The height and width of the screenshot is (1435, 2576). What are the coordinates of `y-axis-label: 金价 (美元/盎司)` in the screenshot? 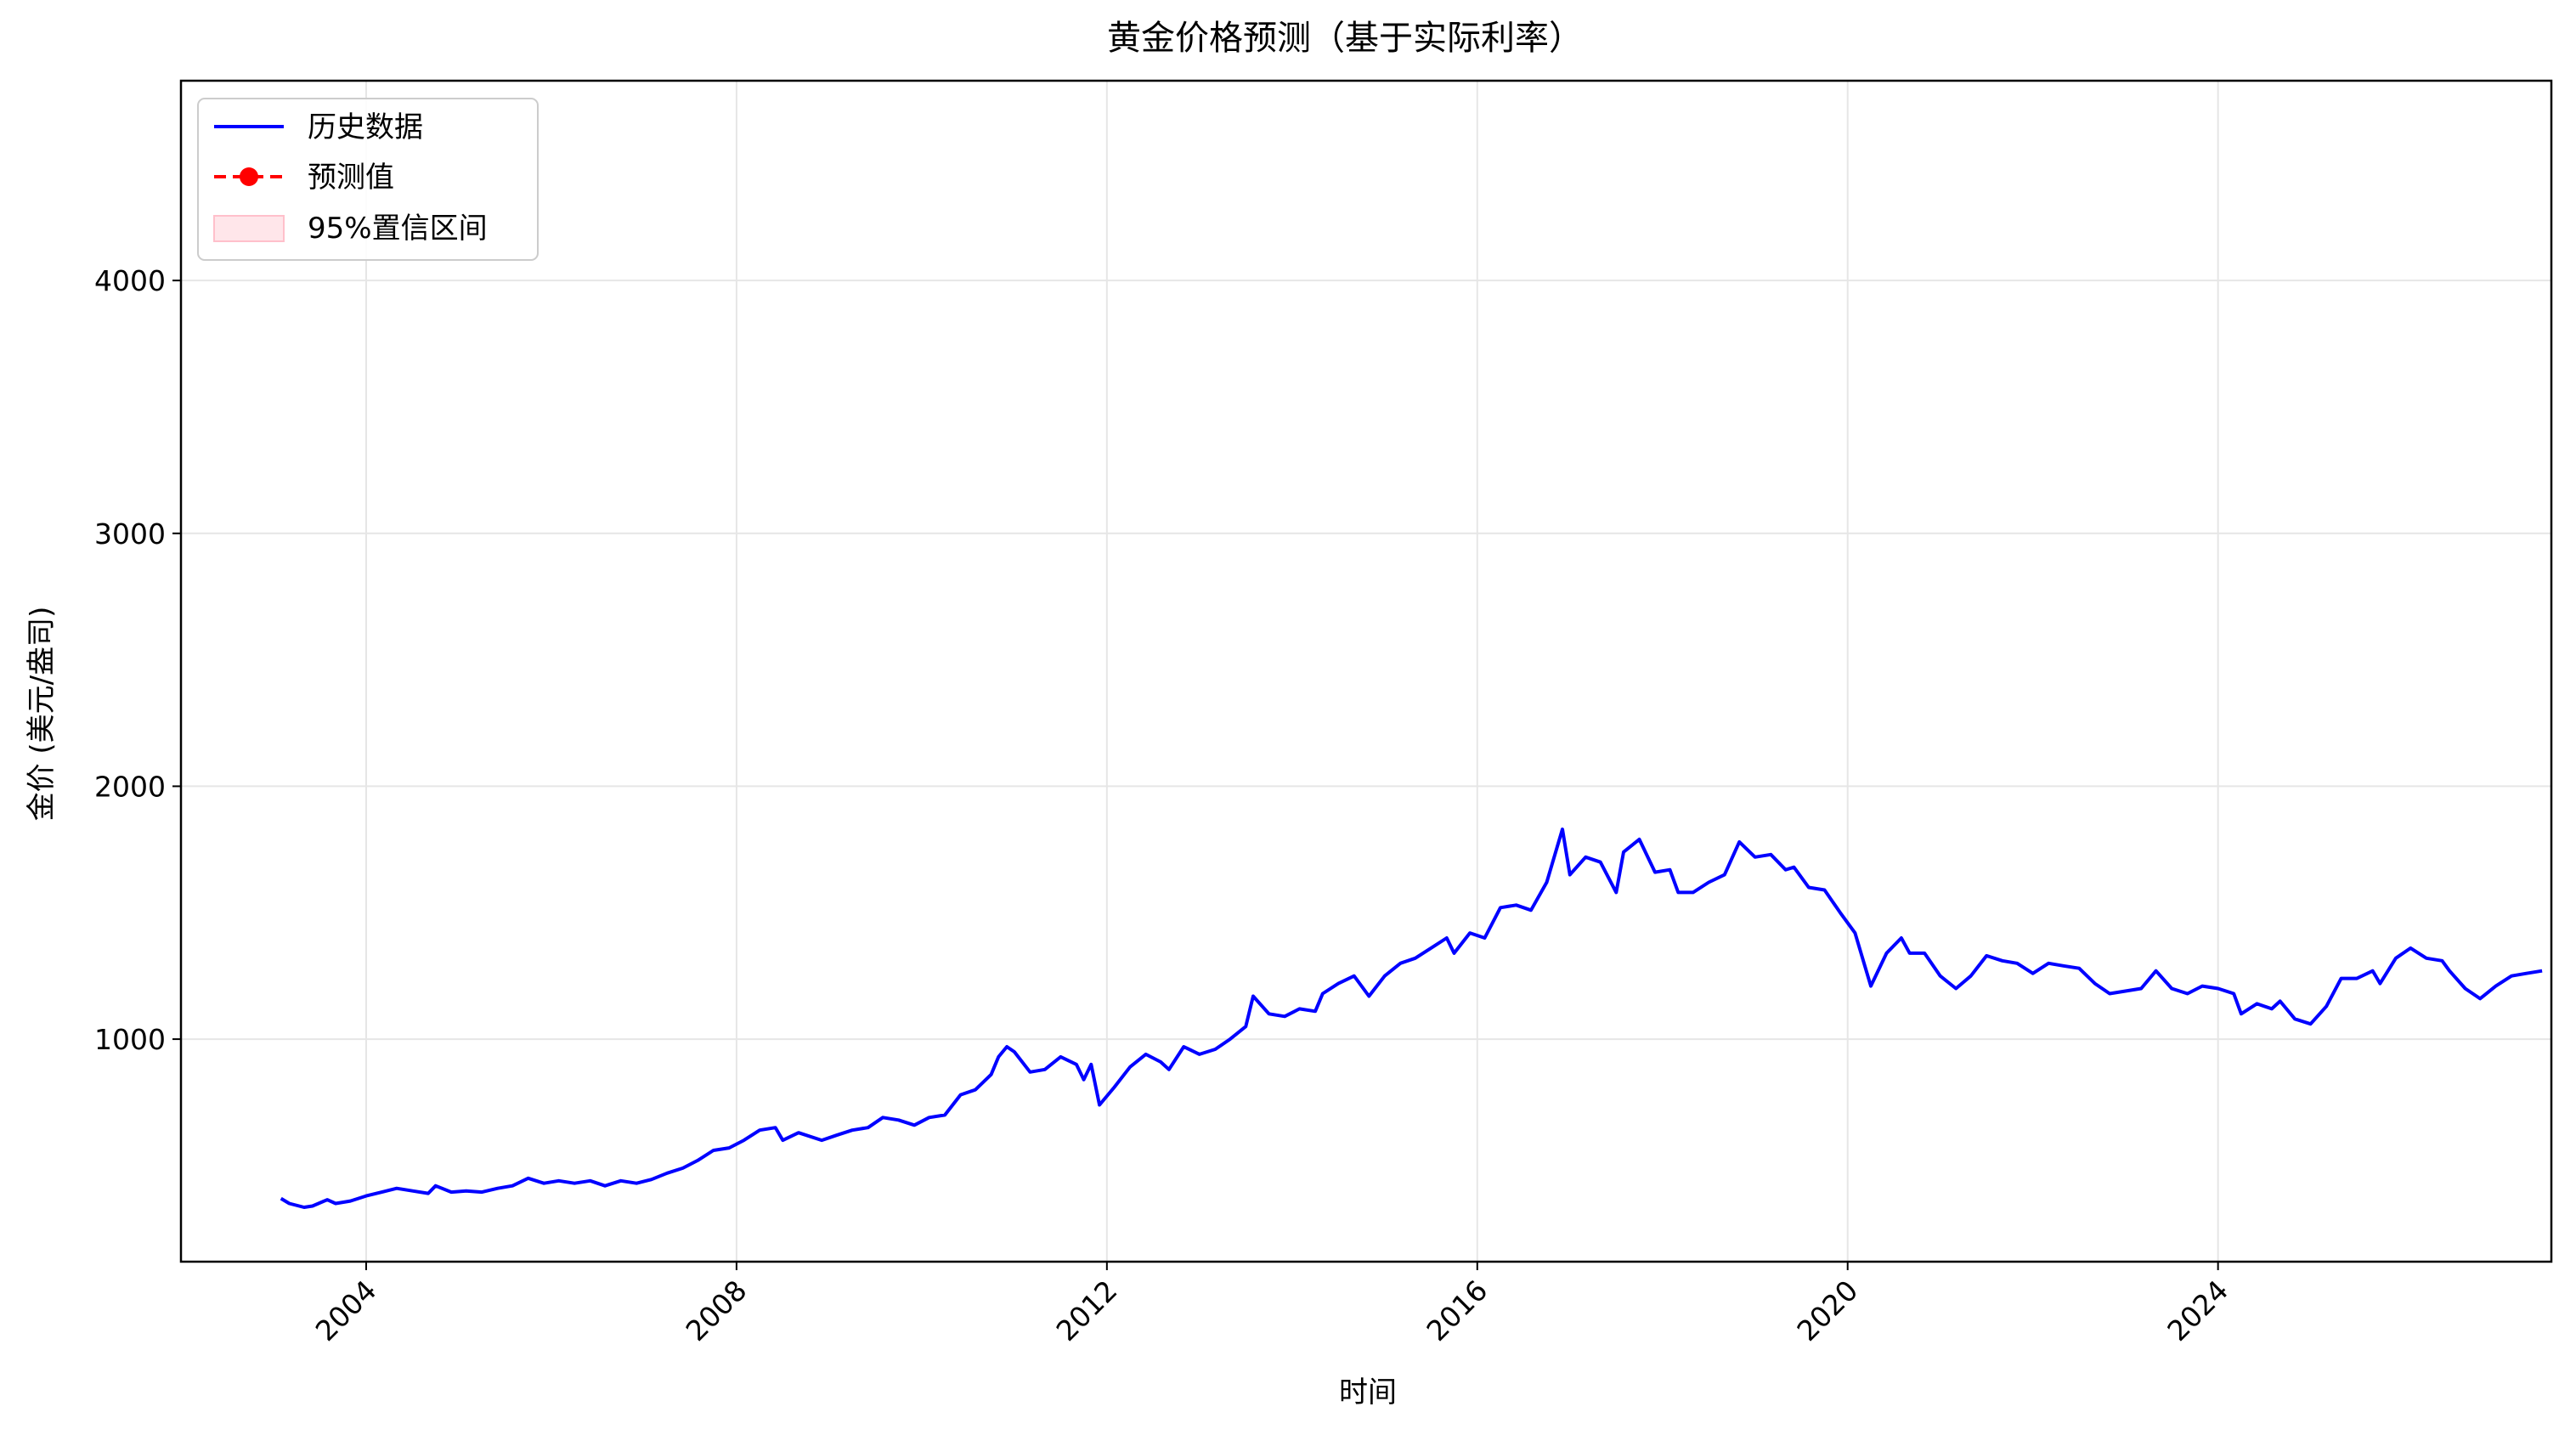 It's located at (42, 714).